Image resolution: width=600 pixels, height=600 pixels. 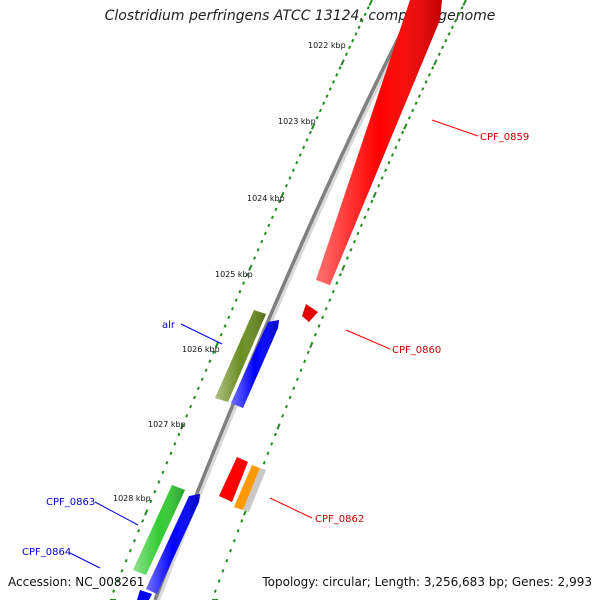 What do you see at coordinates (266, 198) in the screenshot?
I see `tick-label-1024: 1024 kbp` at bounding box center [266, 198].